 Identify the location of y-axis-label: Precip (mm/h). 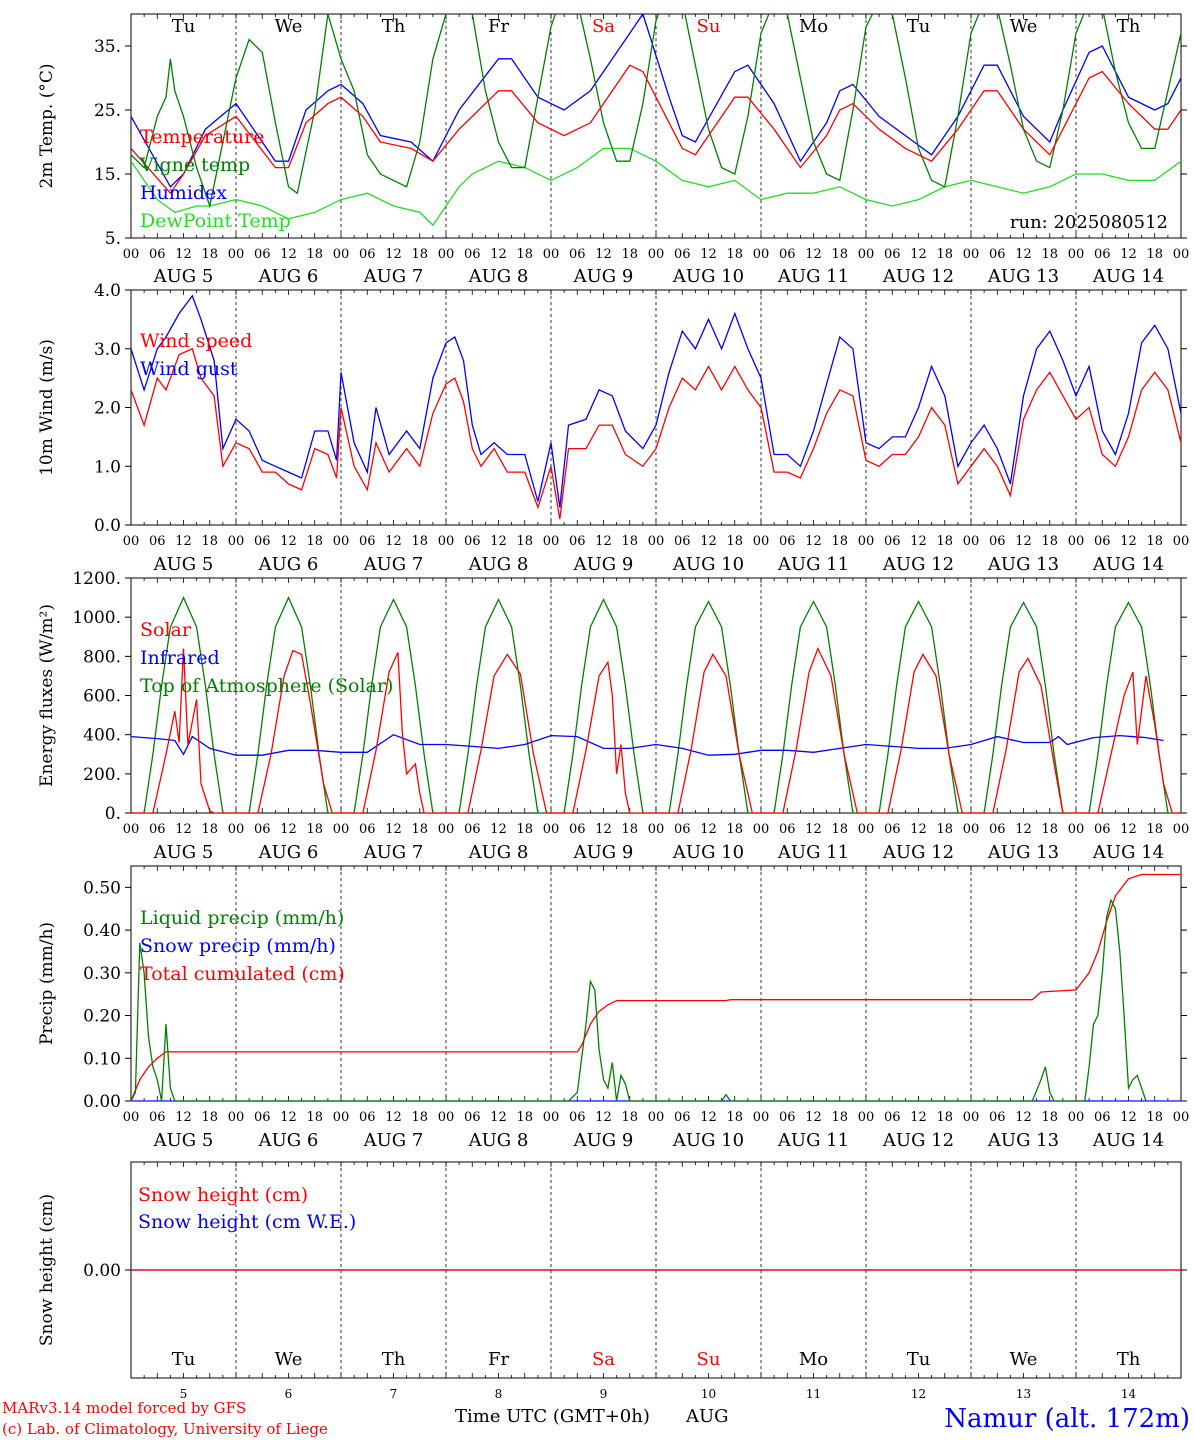
(47, 983).